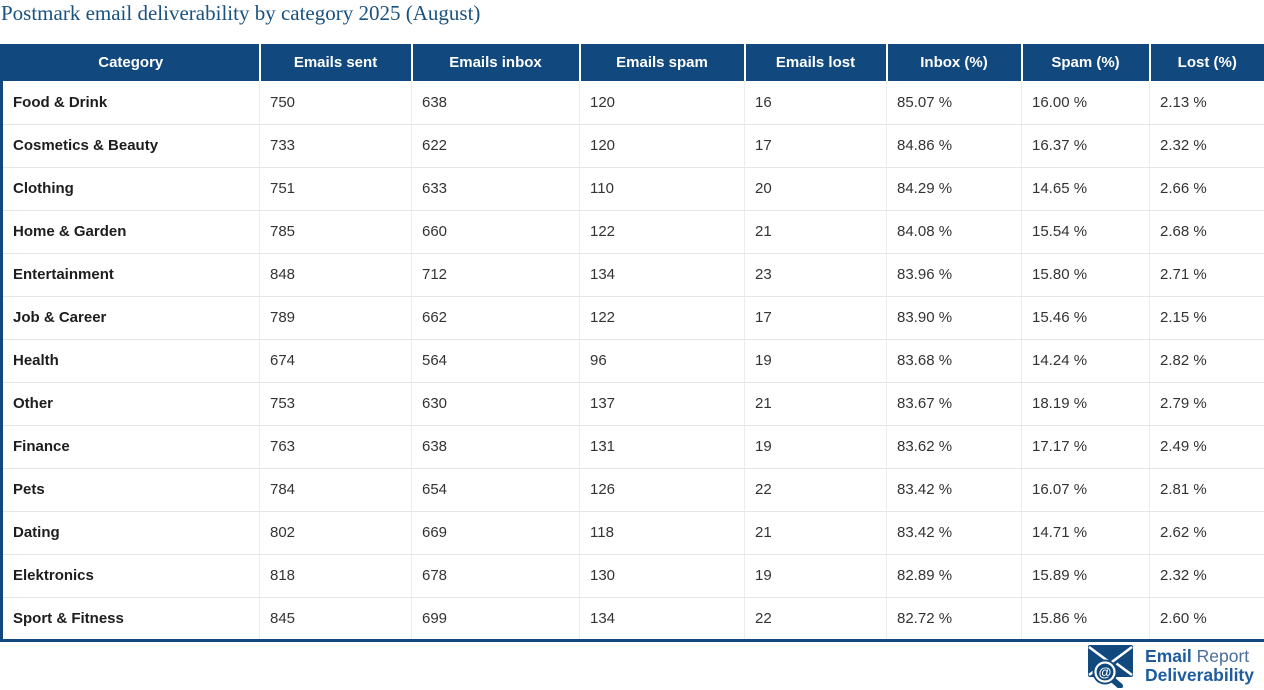 The image size is (1264, 690). Describe the element at coordinates (954, 231) in the screenshot. I see `value-cell: 84.08 %` at that location.